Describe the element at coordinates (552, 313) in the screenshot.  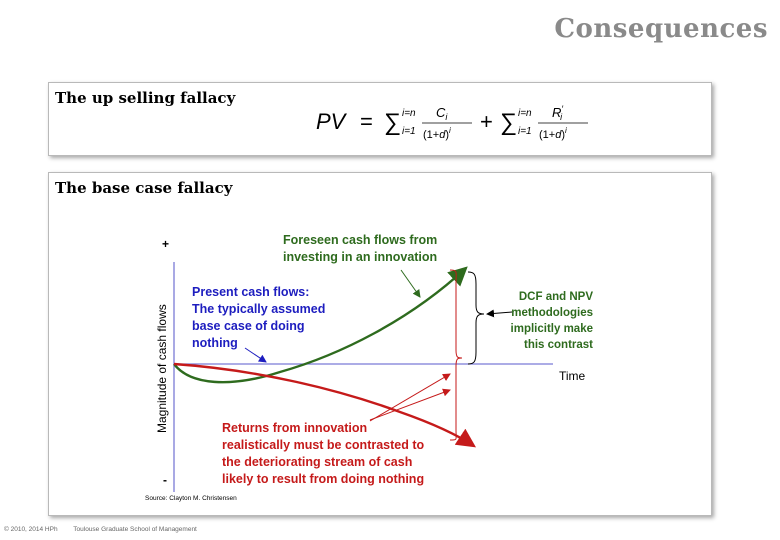
I see `svg-text: methodologies` at that location.